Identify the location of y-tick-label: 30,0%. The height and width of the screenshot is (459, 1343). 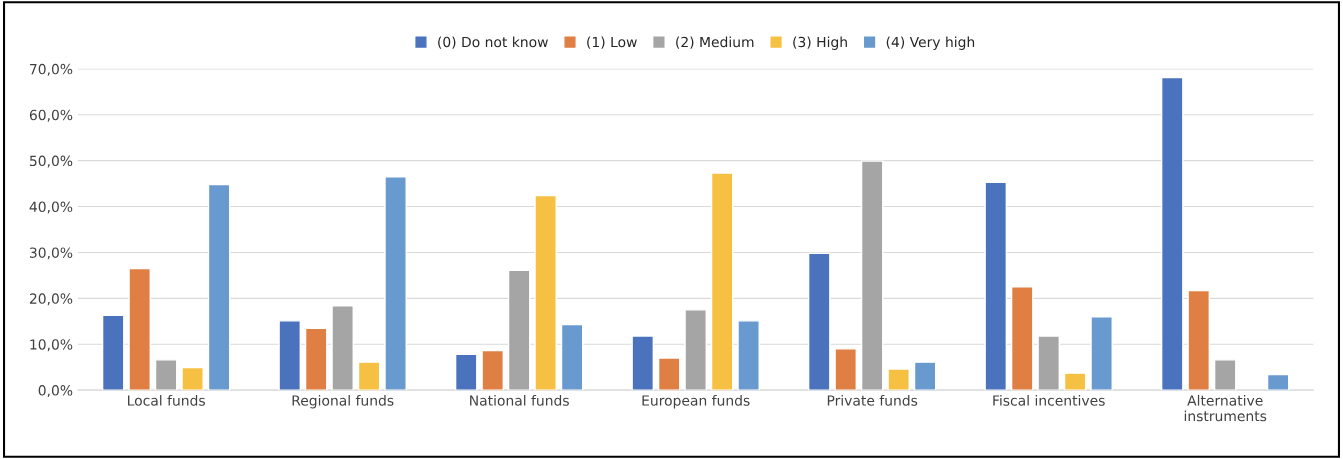
(51, 253).